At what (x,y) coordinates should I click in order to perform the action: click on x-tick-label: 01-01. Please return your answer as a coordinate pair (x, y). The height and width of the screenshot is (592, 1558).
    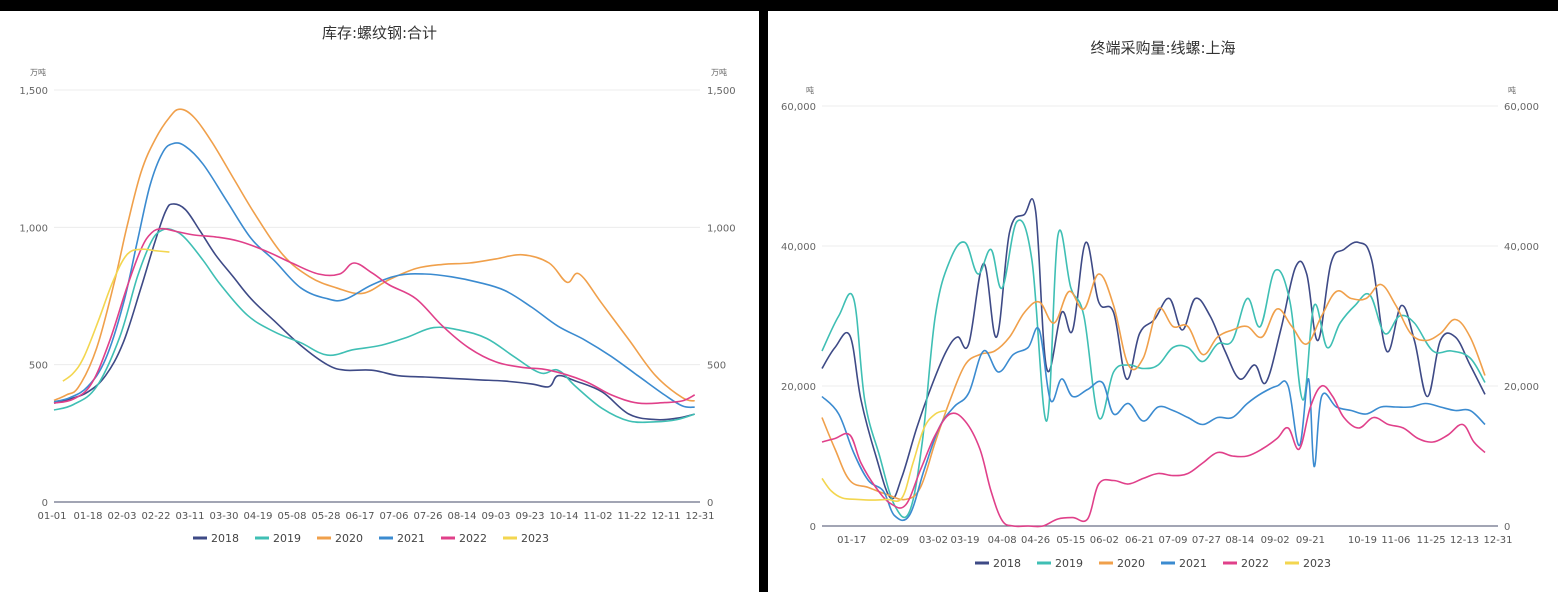
    Looking at the image, I should click on (51, 516).